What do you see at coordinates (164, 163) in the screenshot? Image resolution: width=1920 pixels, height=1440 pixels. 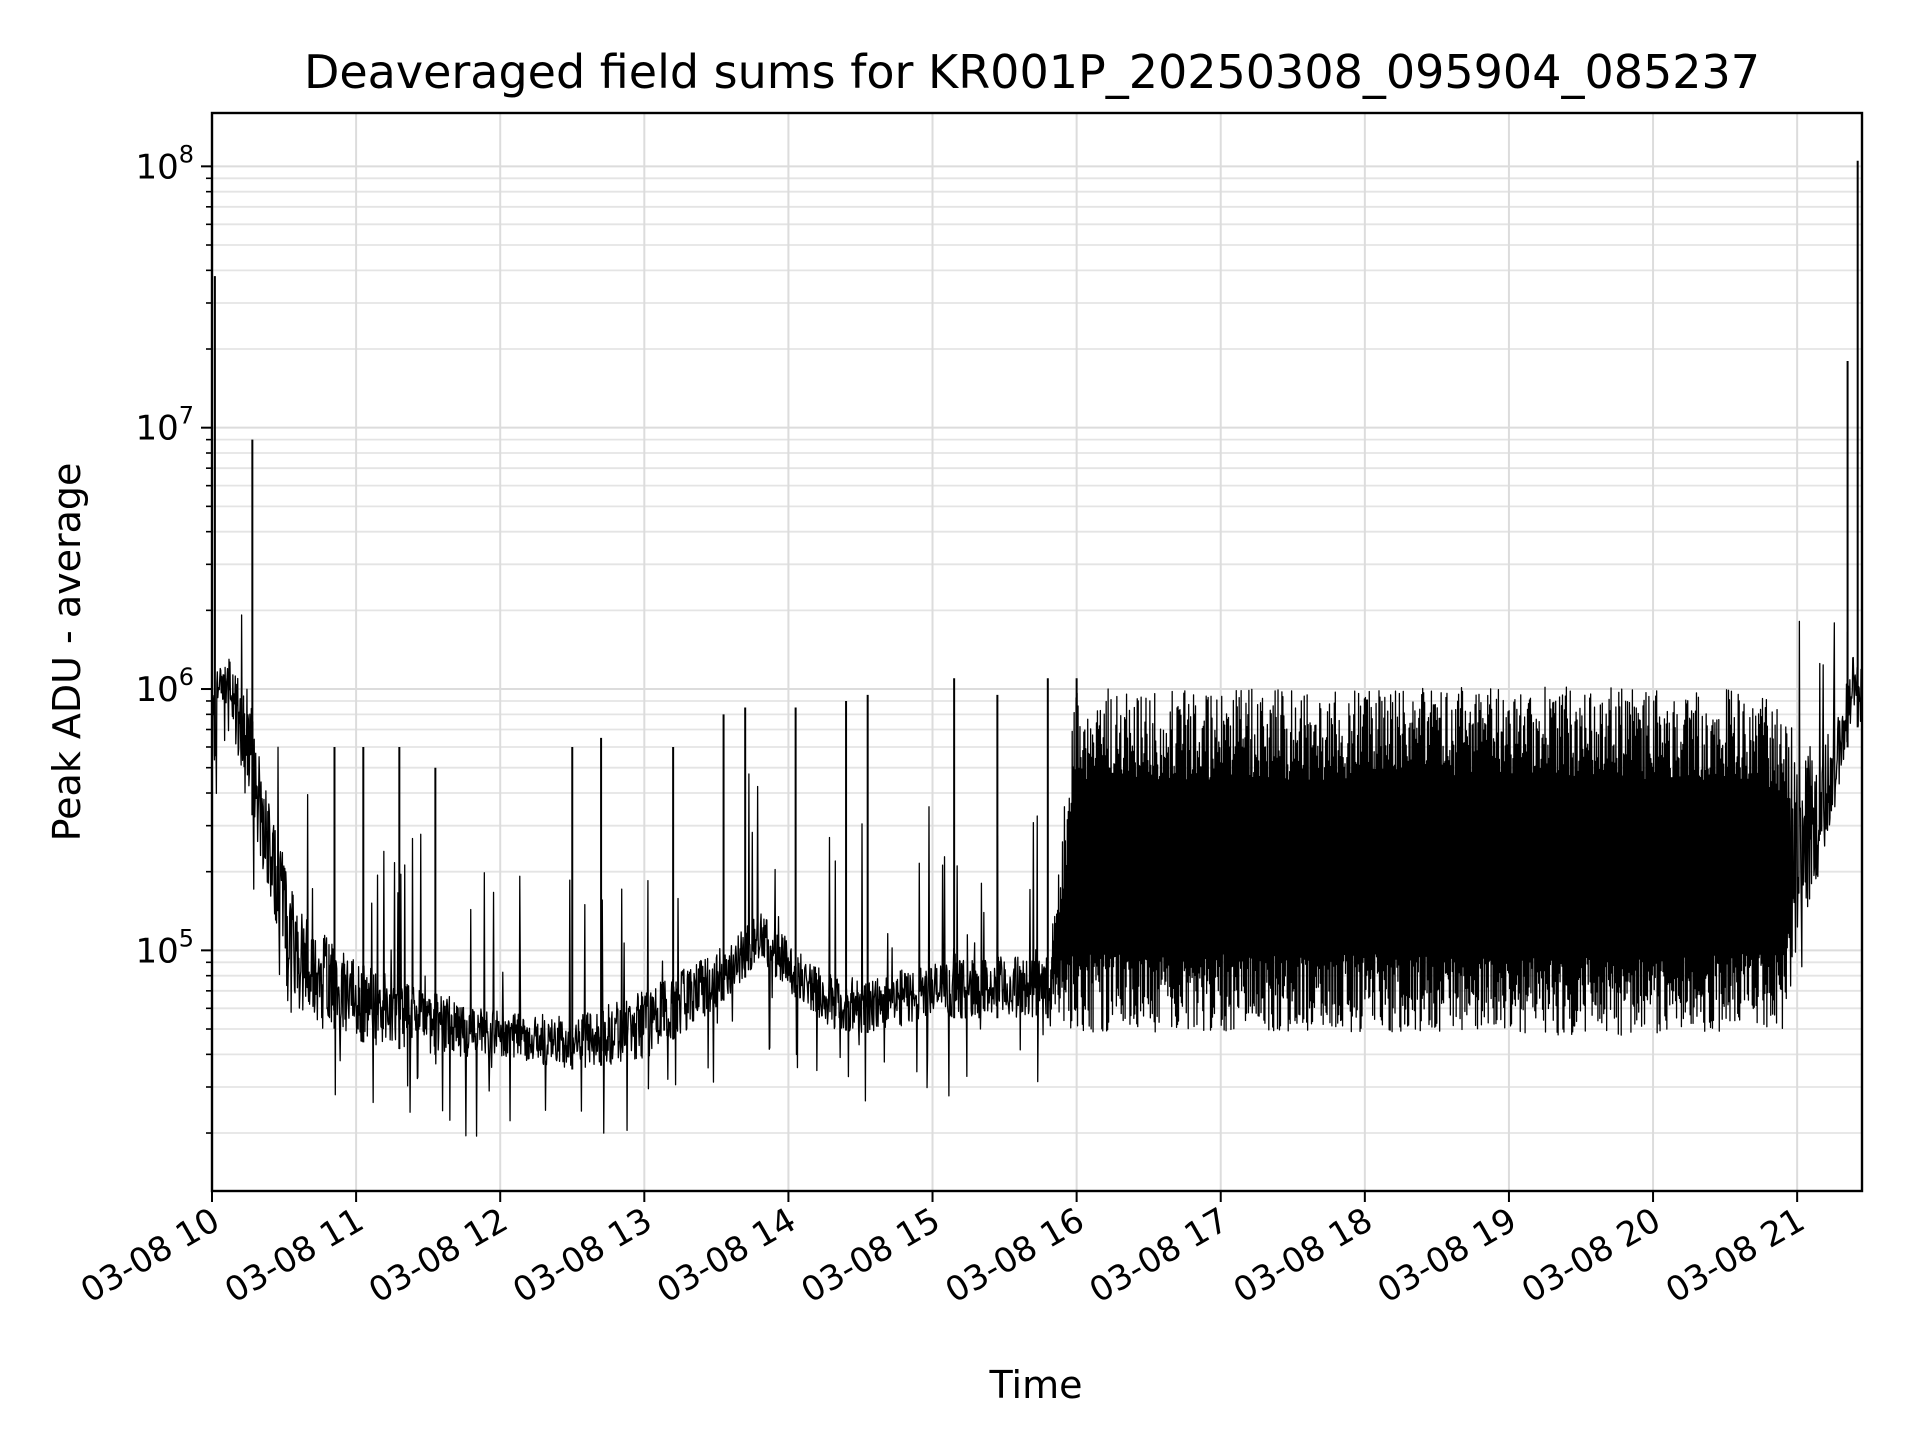 I see `y-tick-label: 10⁸` at bounding box center [164, 163].